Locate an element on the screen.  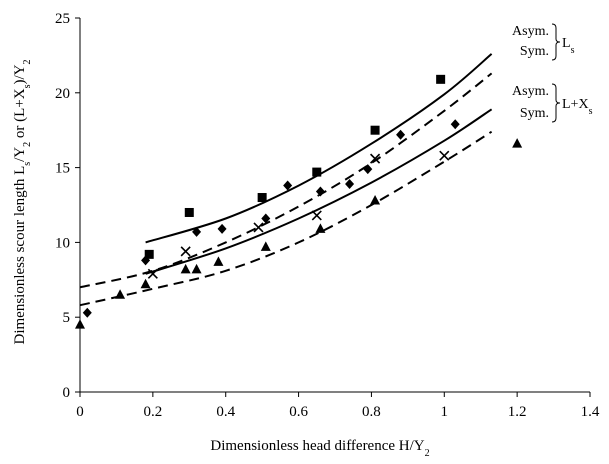
x-tick-label: 0.8 is located at coordinates (371, 412).